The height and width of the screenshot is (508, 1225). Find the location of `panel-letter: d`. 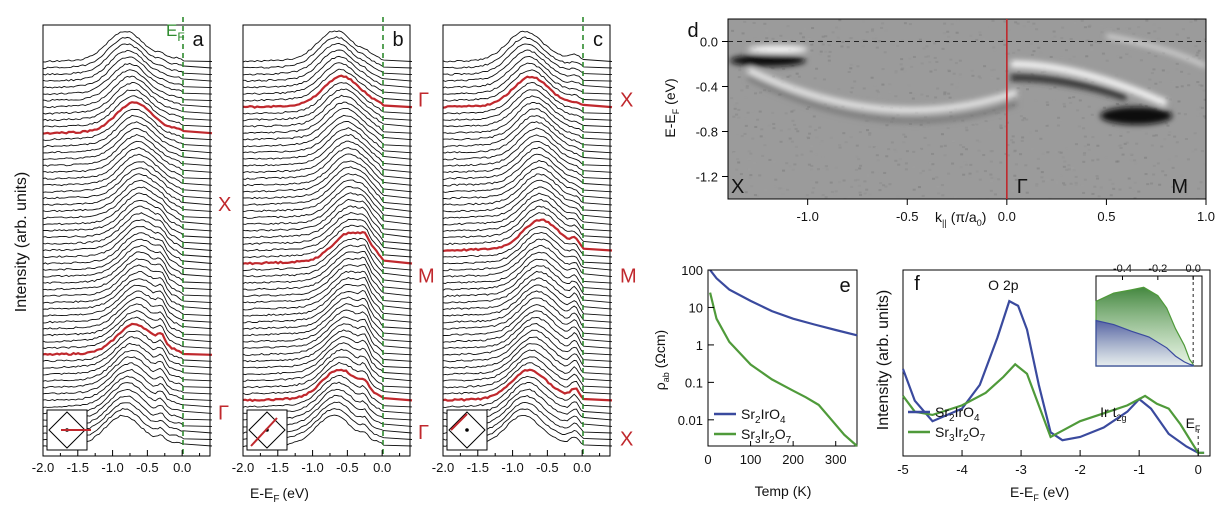

panel-letter: d is located at coordinates (692, 31).